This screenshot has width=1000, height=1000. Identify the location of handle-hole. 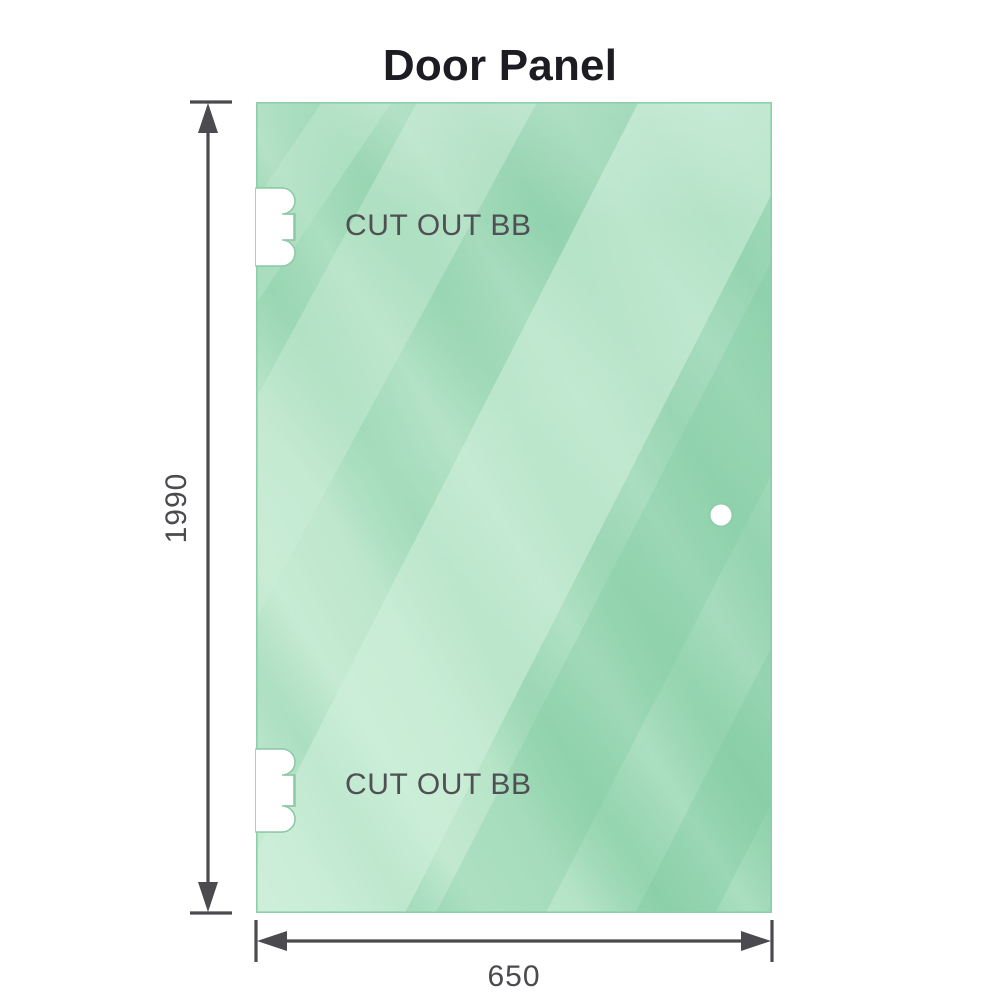
(721, 515).